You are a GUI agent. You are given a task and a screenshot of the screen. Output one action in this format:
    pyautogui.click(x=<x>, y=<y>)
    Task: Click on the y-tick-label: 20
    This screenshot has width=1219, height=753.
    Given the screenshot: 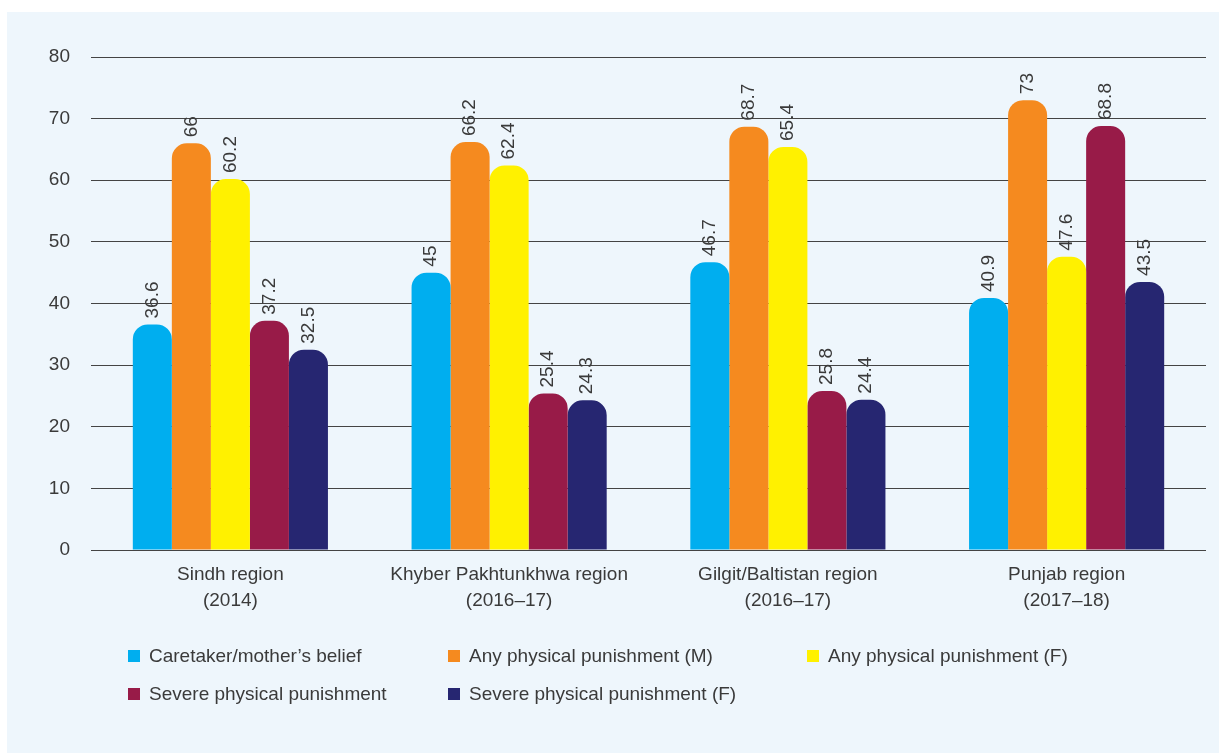 What is the action you would take?
    pyautogui.click(x=59, y=425)
    